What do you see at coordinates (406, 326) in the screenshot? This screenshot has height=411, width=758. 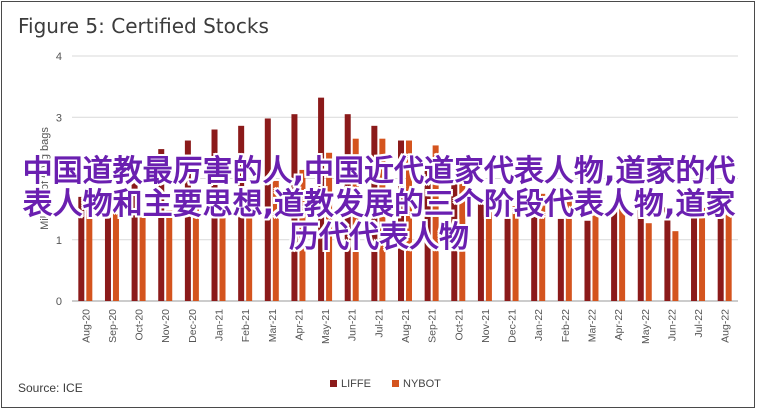 I see `x-tick-label: Aug-21` at bounding box center [406, 326].